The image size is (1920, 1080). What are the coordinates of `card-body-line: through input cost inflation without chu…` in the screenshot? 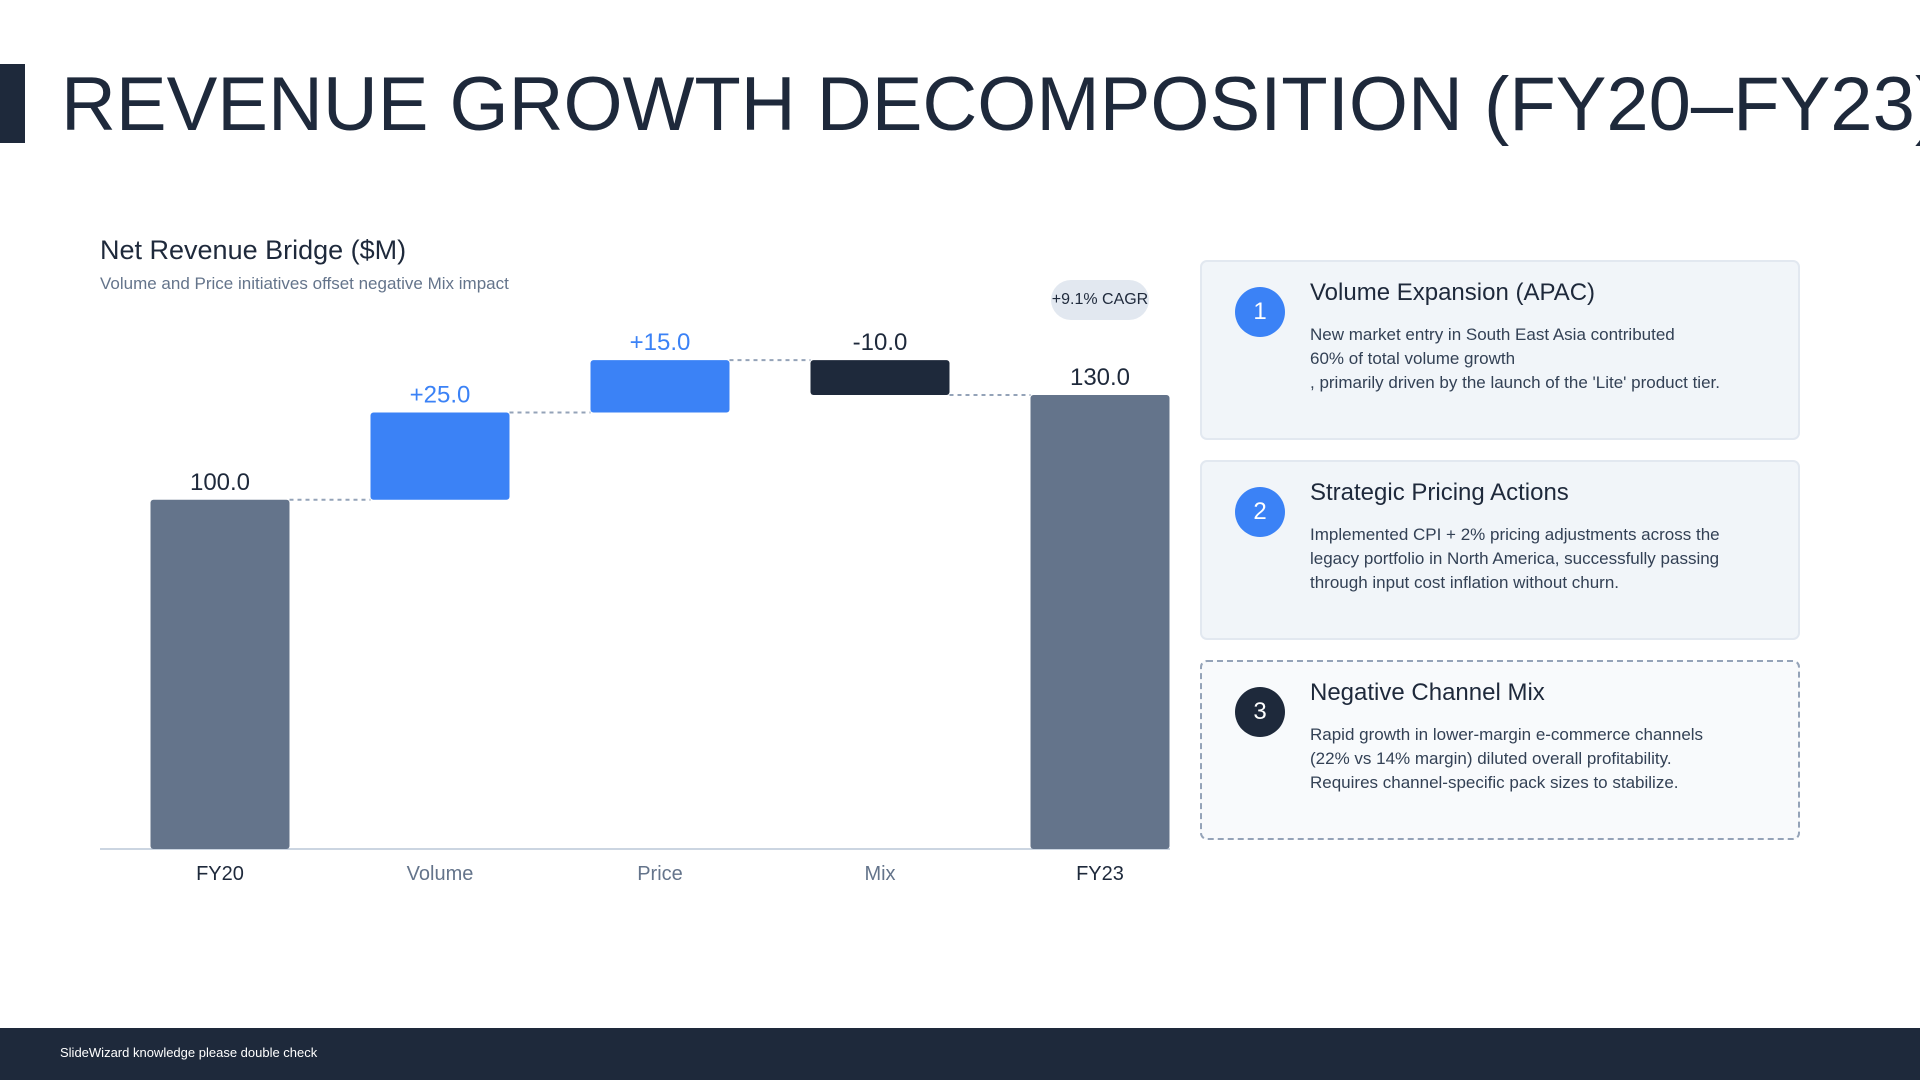 It's located at (1465, 582).